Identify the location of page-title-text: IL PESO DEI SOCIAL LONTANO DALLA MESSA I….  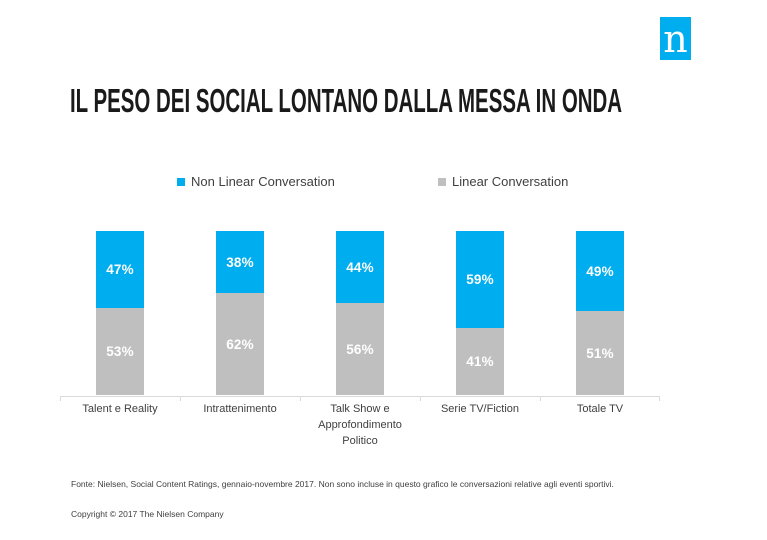
(346, 100).